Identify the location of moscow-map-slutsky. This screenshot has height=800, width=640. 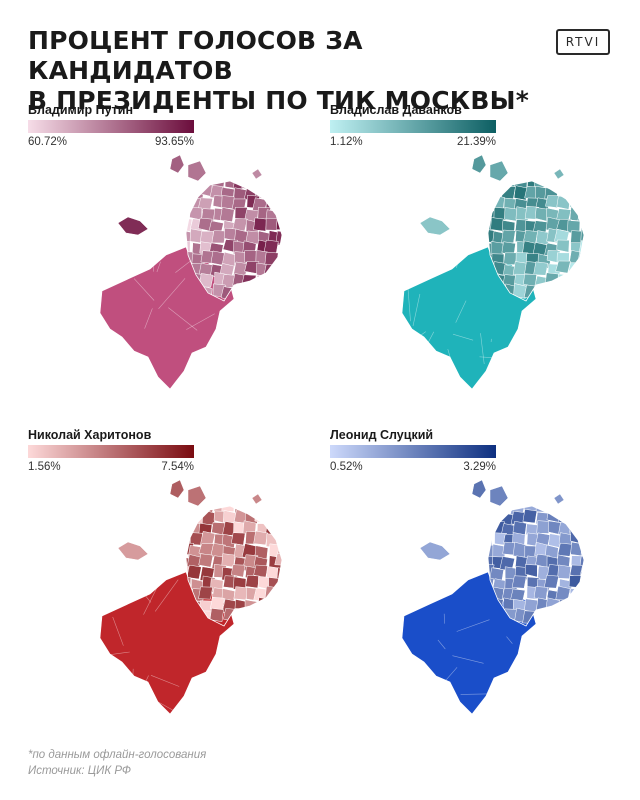
(493, 597).